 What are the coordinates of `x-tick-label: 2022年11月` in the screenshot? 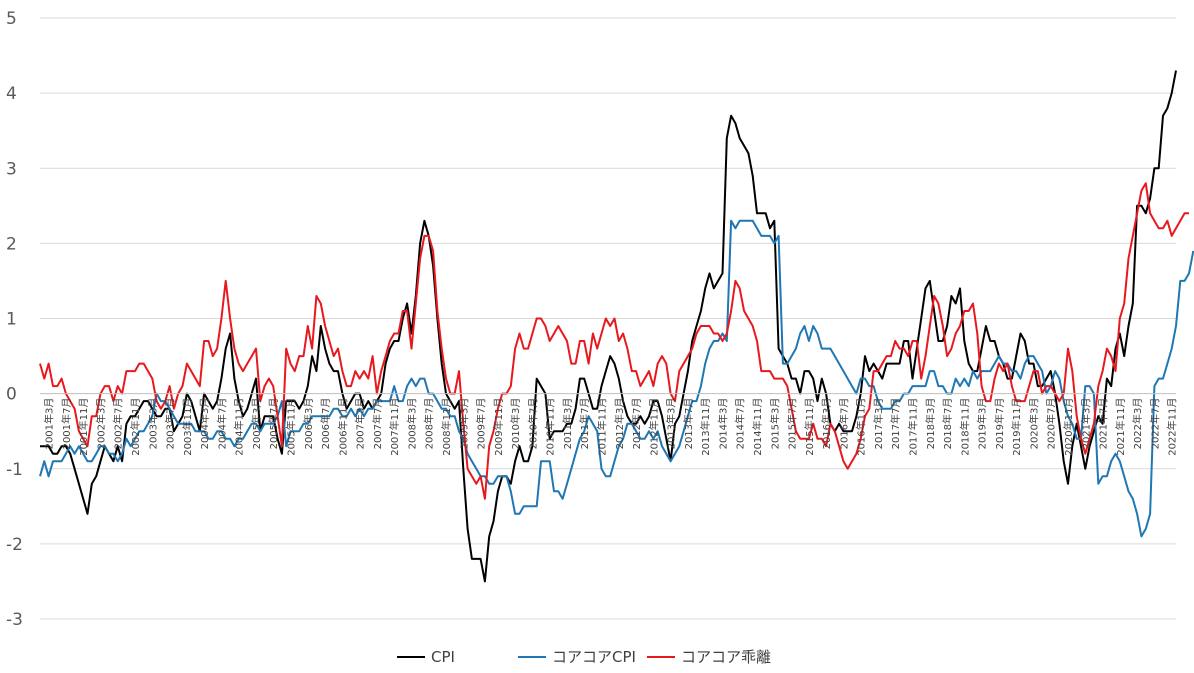 It's located at (1172, 427).